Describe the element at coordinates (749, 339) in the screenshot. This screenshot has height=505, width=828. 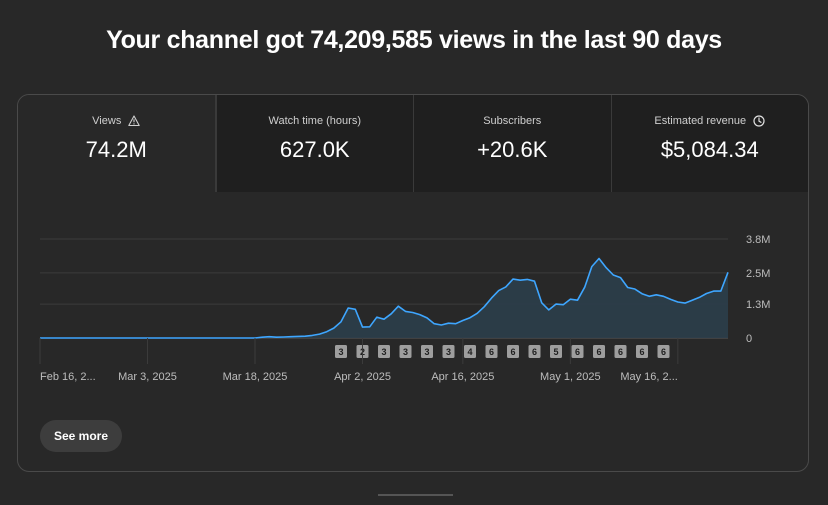
I see `y-tick-label: 0` at that location.